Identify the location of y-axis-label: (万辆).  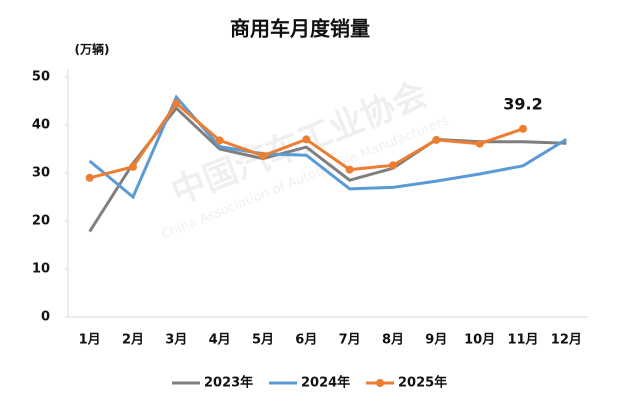
(92, 49).